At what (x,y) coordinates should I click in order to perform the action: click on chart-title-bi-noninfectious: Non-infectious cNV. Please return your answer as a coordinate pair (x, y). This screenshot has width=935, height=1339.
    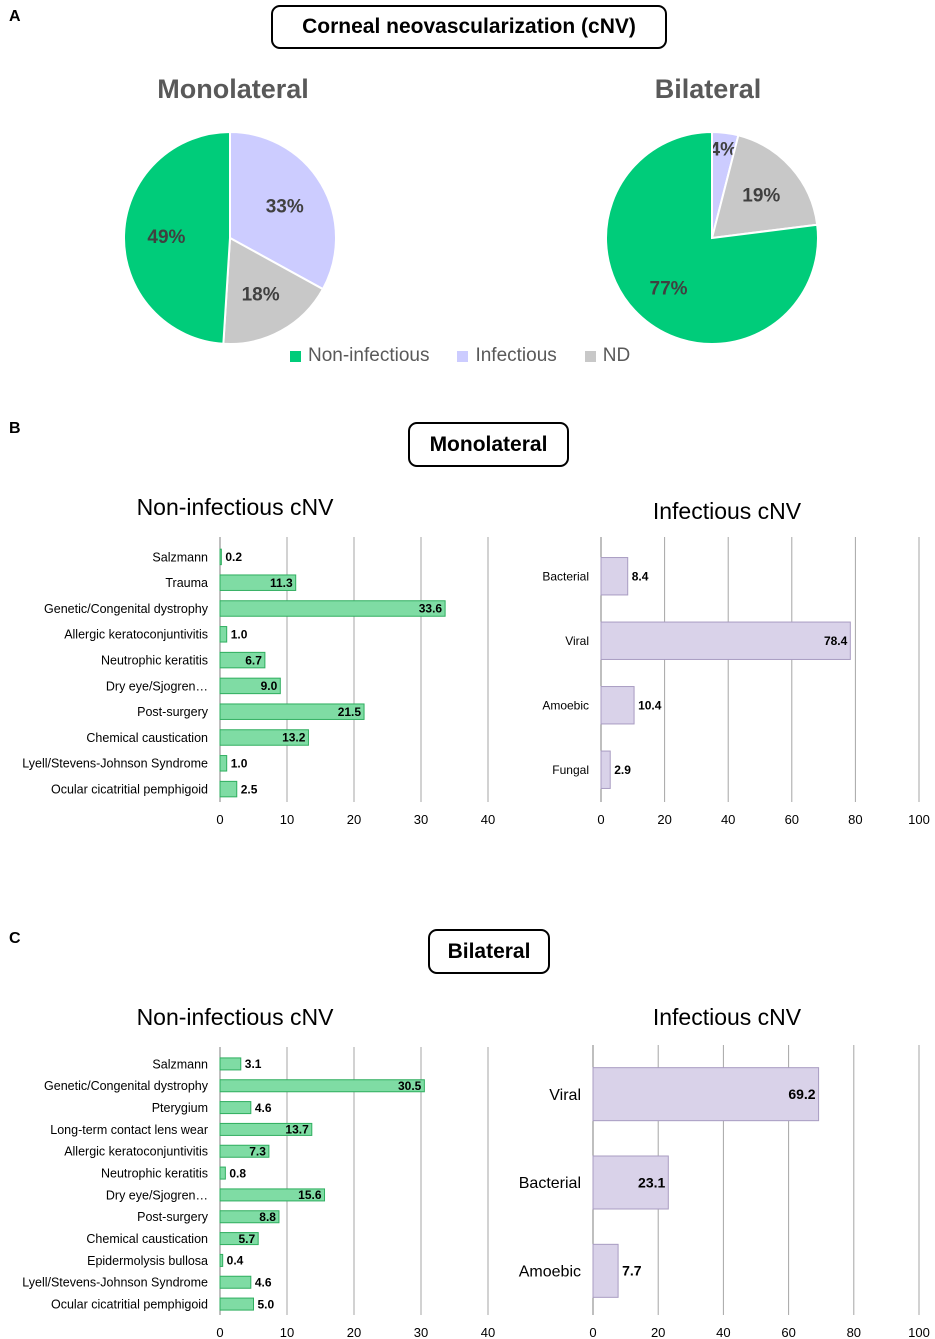
    Looking at the image, I should click on (235, 1017).